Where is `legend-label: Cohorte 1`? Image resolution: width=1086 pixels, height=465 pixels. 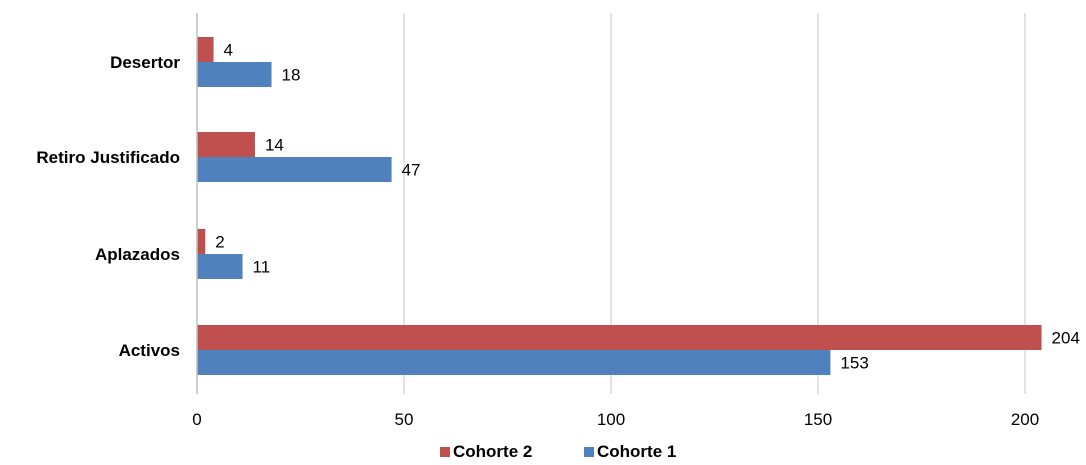
legend-label: Cohorte 1 is located at coordinates (636, 451).